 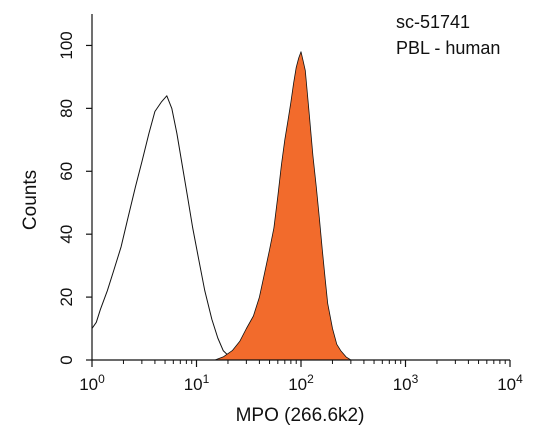 I want to click on x-tick-label: 10³, so click(x=406, y=383).